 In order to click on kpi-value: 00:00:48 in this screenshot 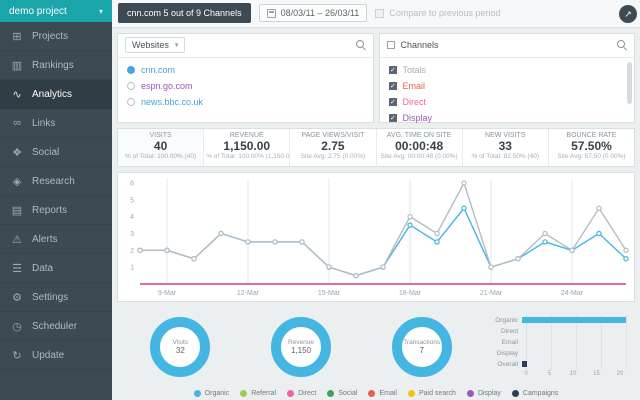, I will do `click(419, 145)`.